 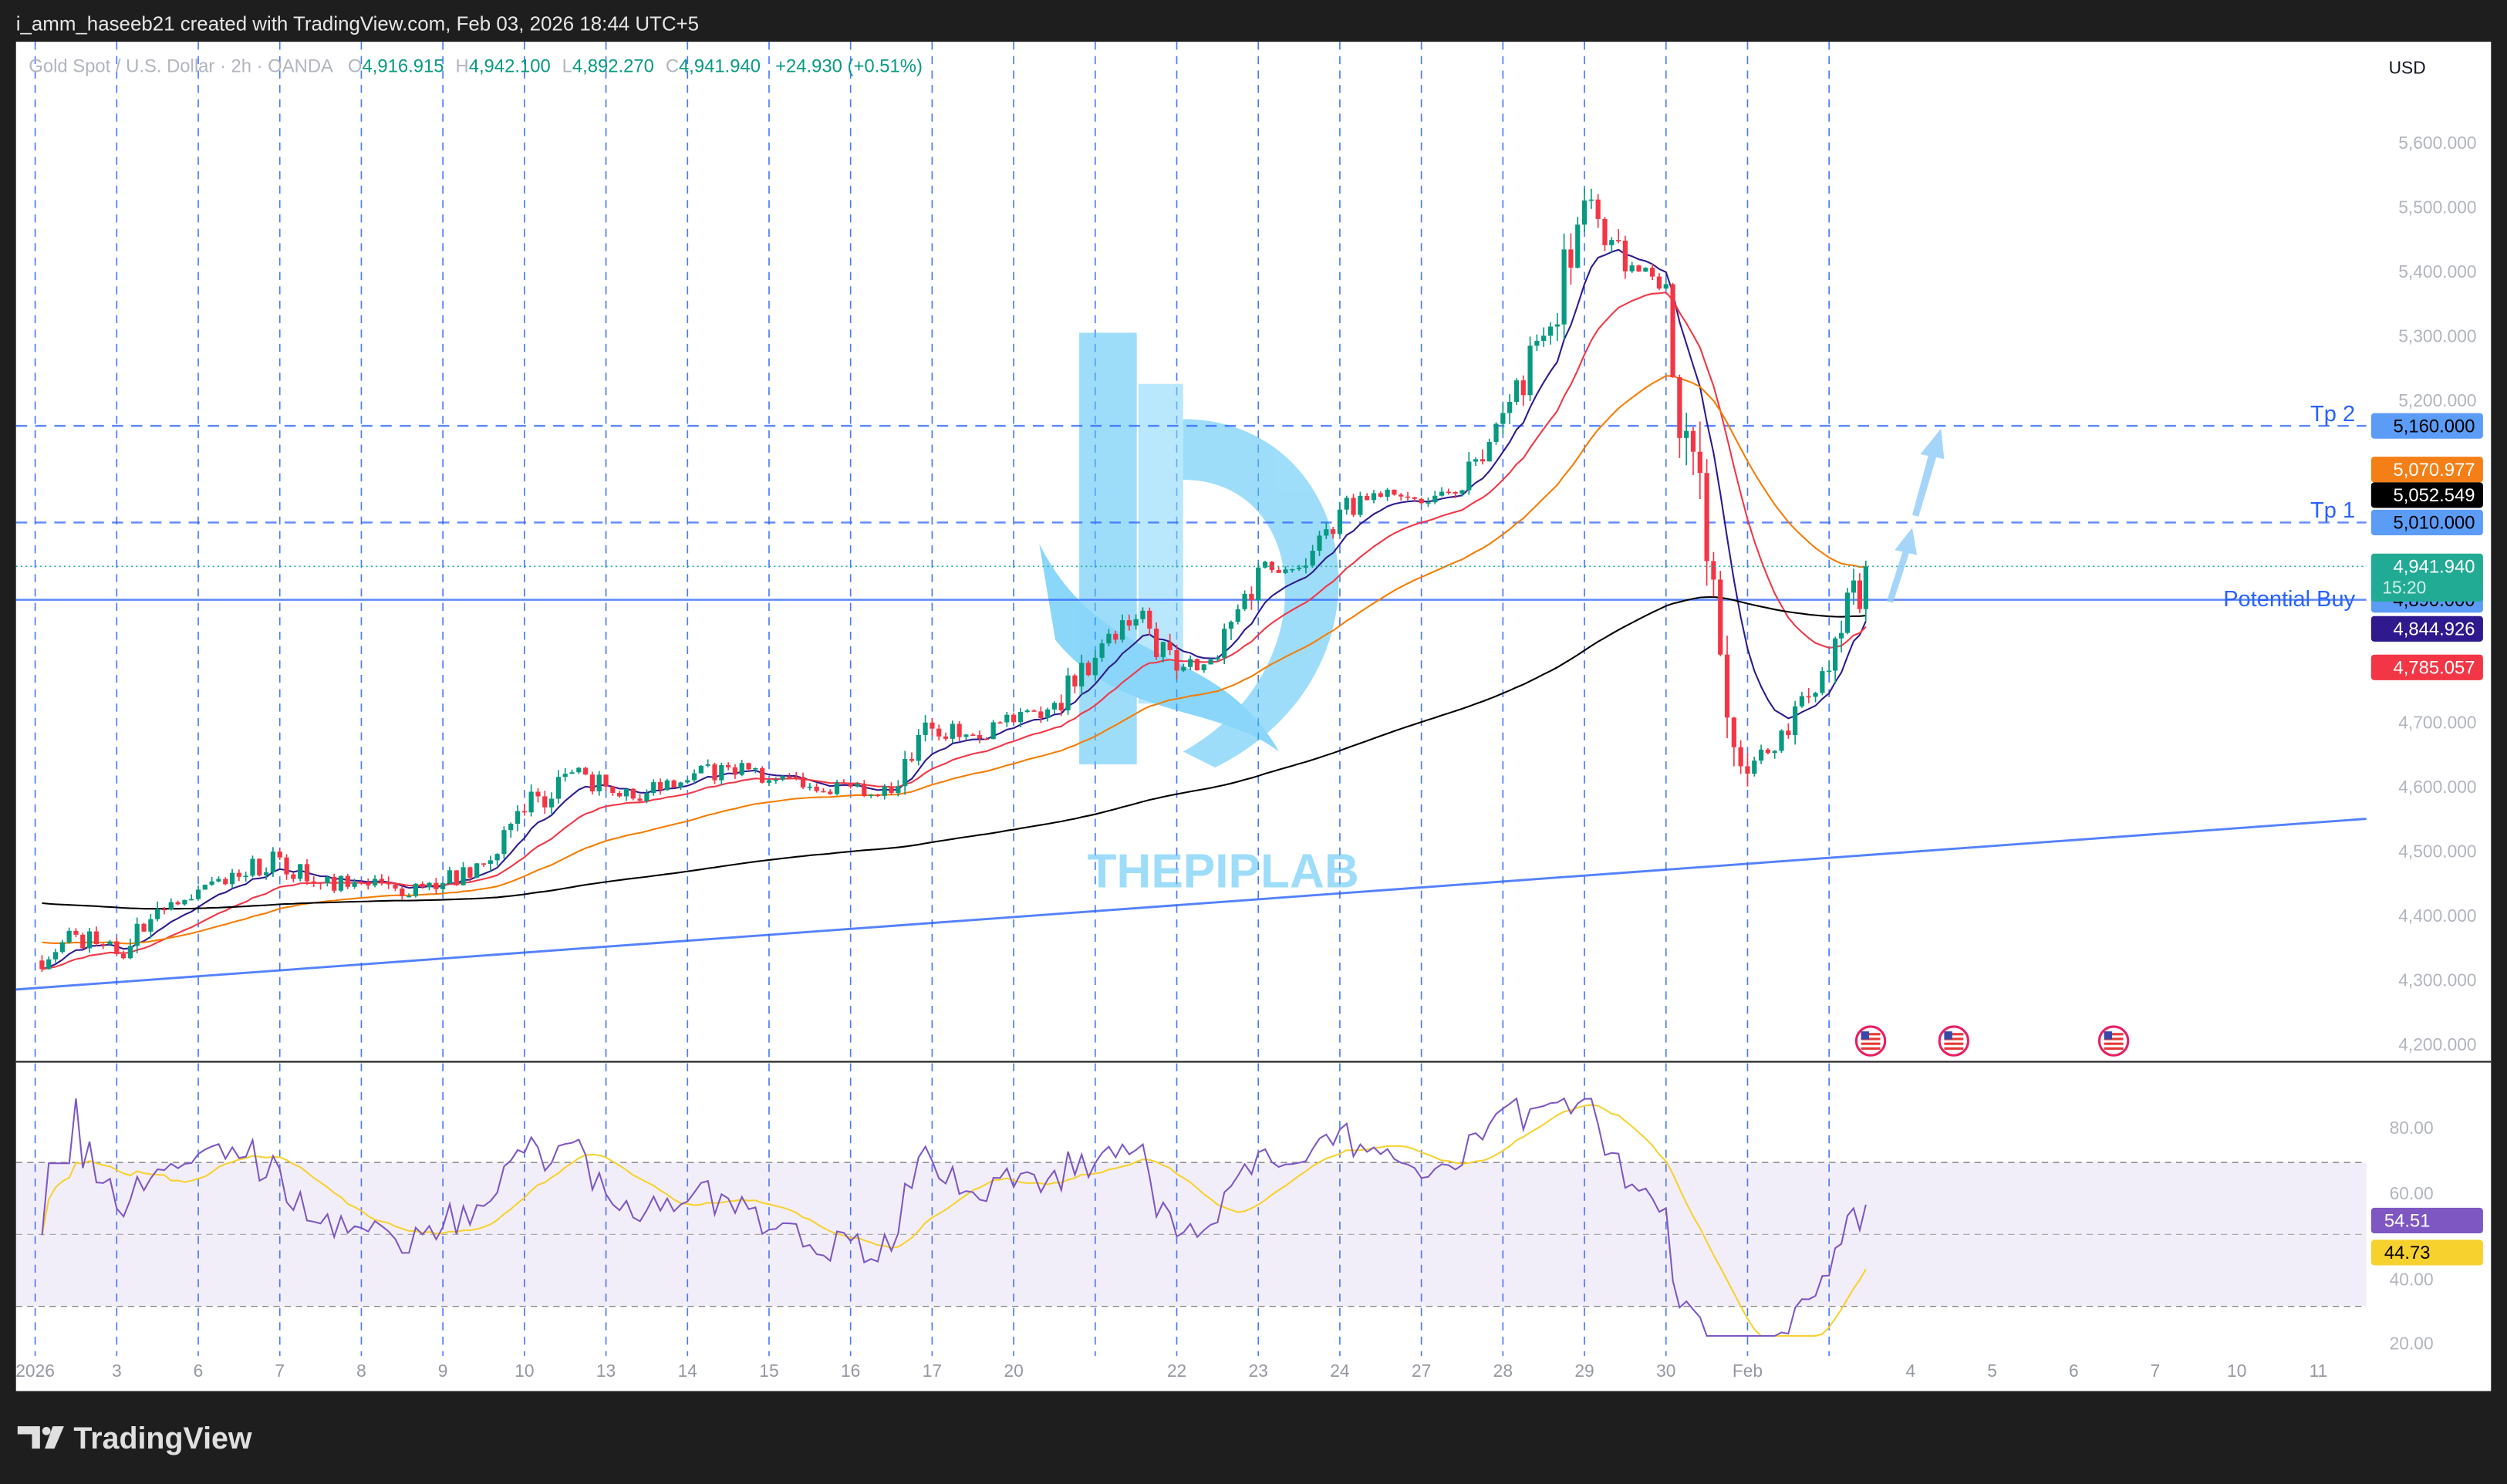 What do you see at coordinates (35, 1371) in the screenshot?
I see `x-tick-label: 2026` at bounding box center [35, 1371].